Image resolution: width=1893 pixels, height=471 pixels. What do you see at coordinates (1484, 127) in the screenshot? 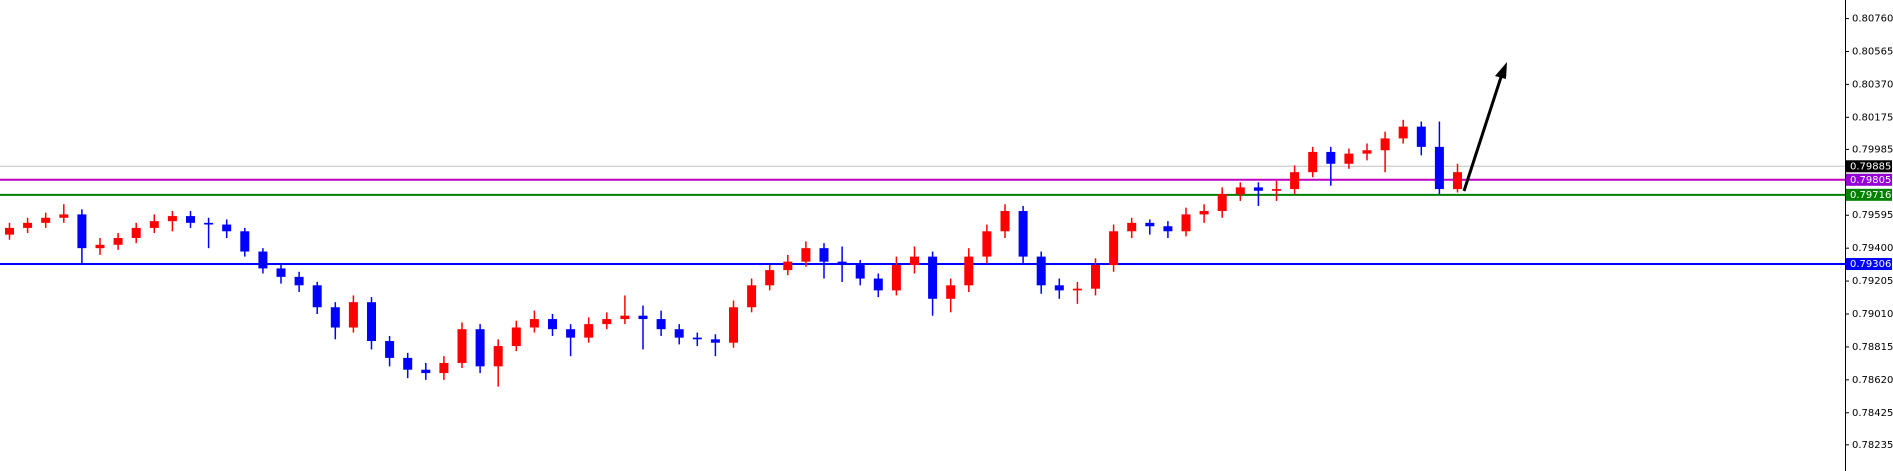
I see `trend-arrow` at bounding box center [1484, 127].